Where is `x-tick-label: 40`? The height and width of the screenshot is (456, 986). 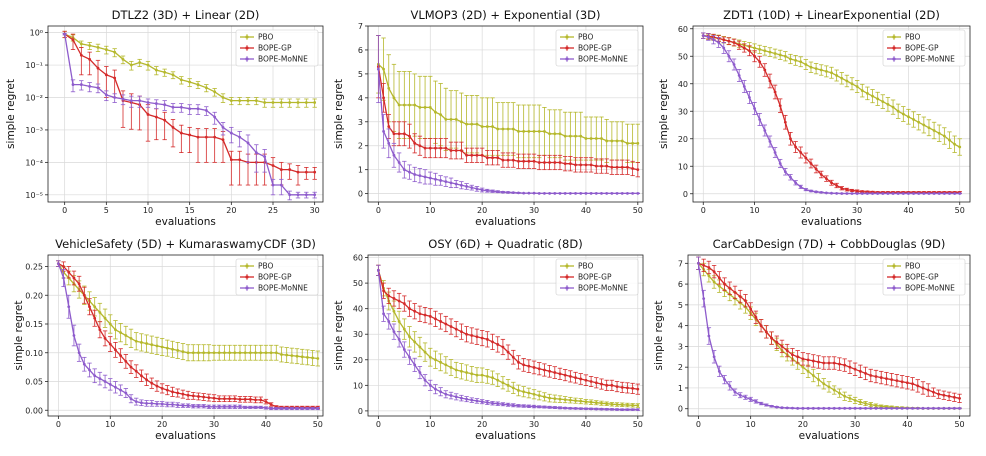
x-tick-label: 40 is located at coordinates (907, 424).